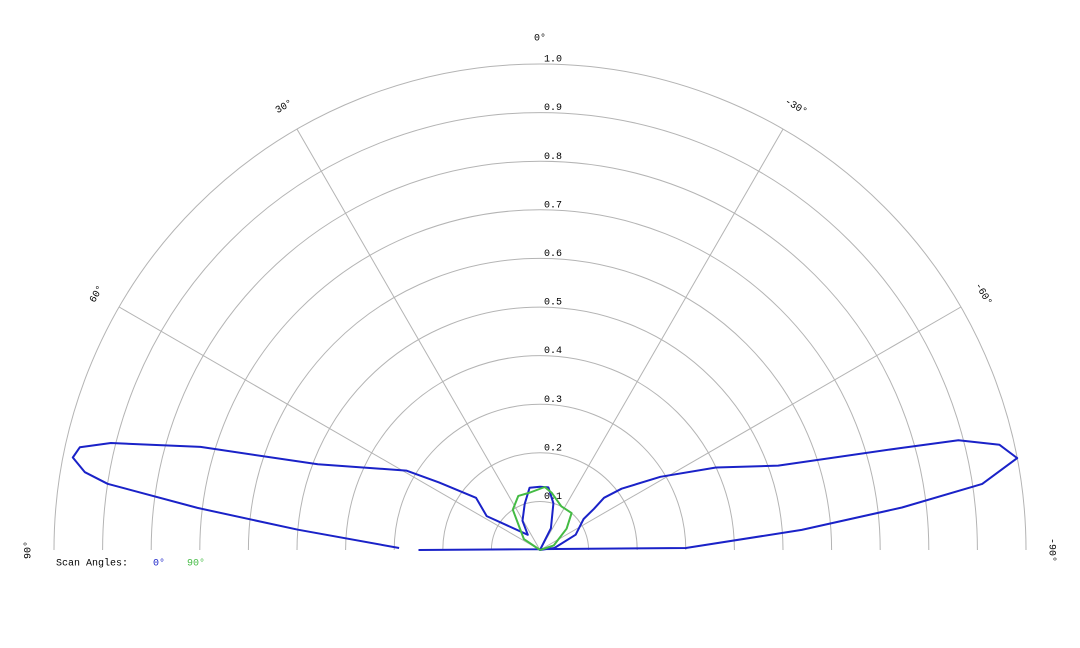 The height and width of the screenshot is (648, 1080). Describe the element at coordinates (285, 106) in the screenshot. I see `theta-tick-label: 30°` at that location.